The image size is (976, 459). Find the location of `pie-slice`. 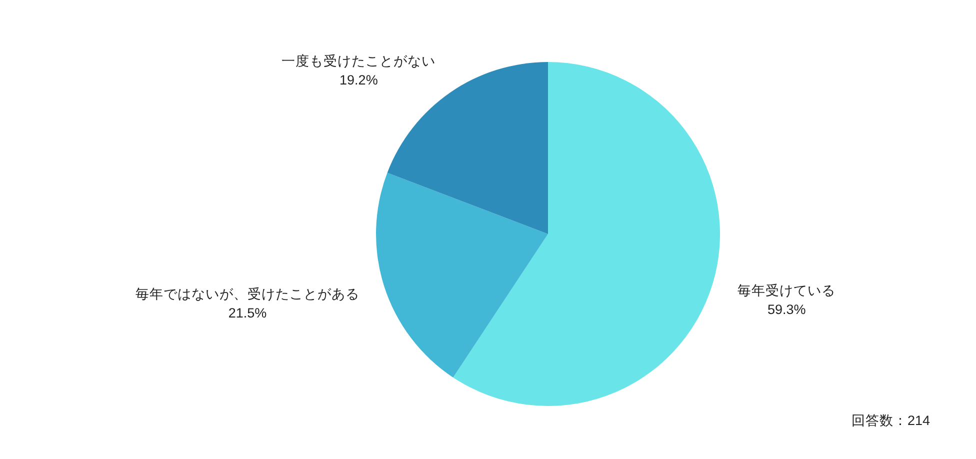

pie-slice is located at coordinates (462, 275).